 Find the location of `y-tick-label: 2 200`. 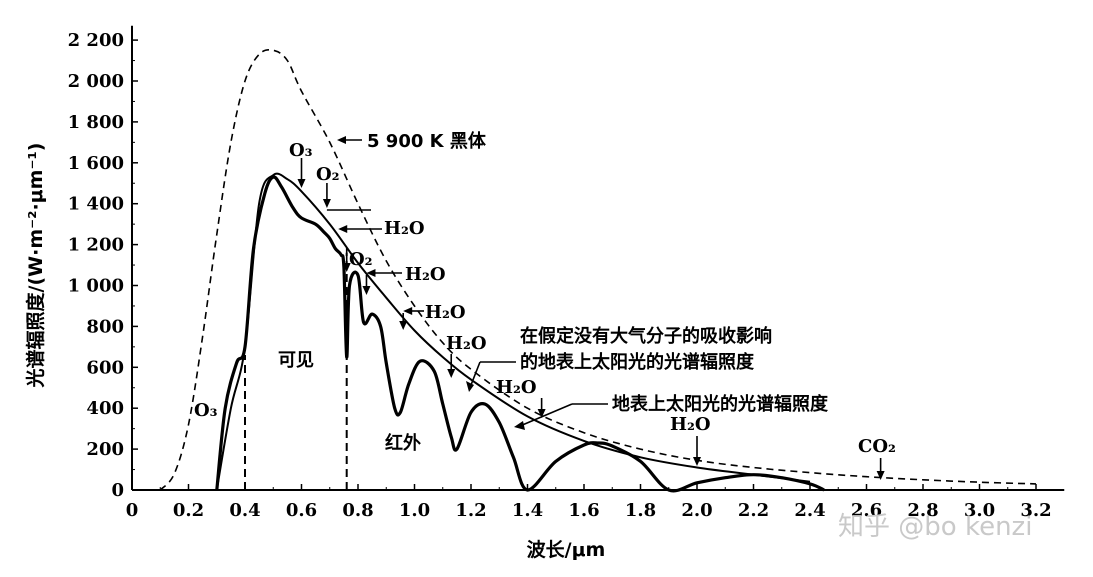

y-tick-label: 2 200 is located at coordinates (96, 40).